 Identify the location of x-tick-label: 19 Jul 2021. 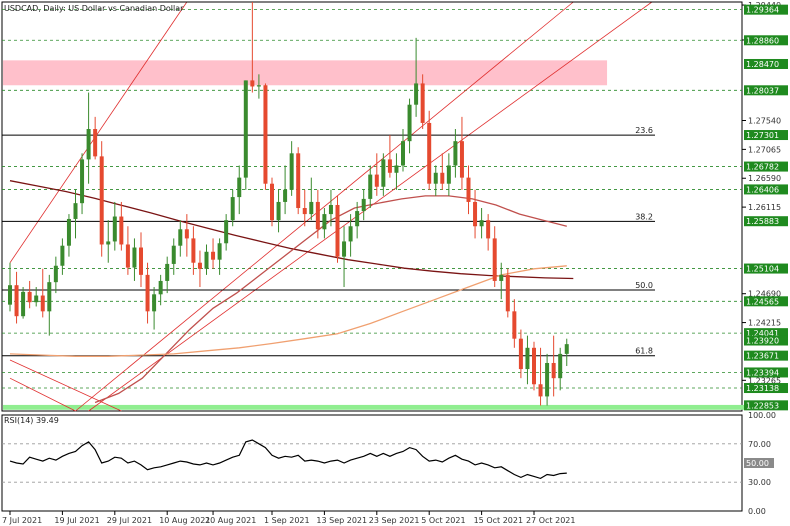
(76, 520).